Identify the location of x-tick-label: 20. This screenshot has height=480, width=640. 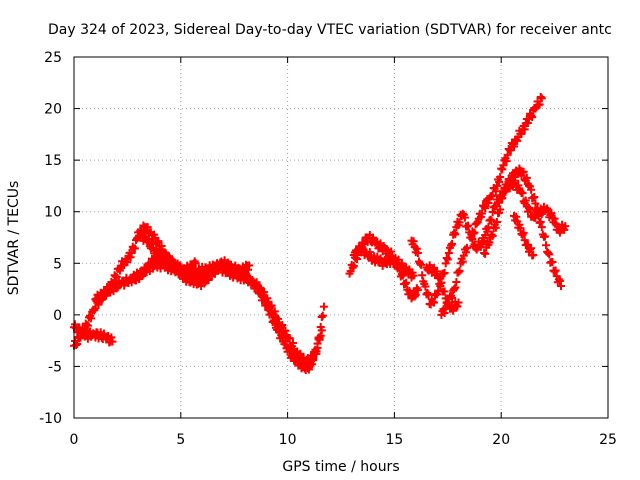
(501, 440).